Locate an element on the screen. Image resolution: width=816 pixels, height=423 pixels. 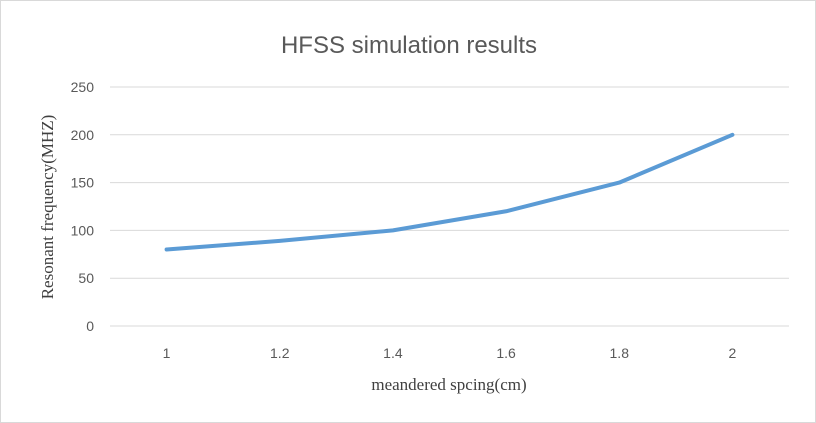
y-tick-label: 50 is located at coordinates (86, 278).